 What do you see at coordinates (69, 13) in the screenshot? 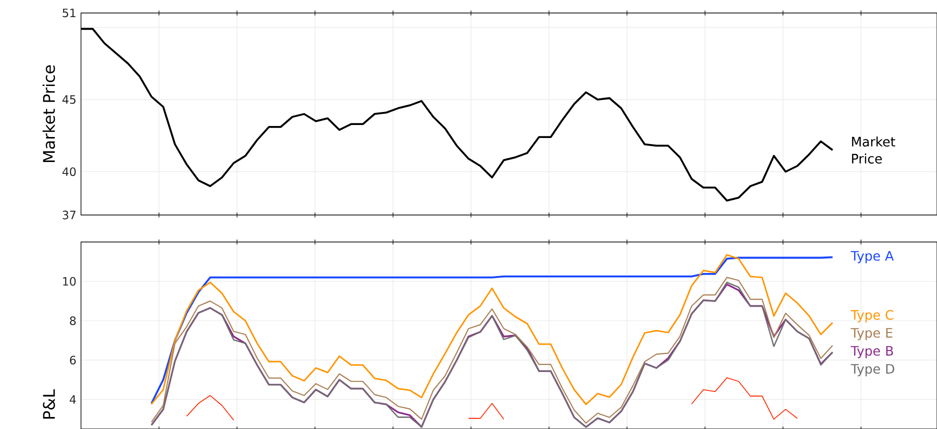
I see `y-tick-label: 51` at bounding box center [69, 13].